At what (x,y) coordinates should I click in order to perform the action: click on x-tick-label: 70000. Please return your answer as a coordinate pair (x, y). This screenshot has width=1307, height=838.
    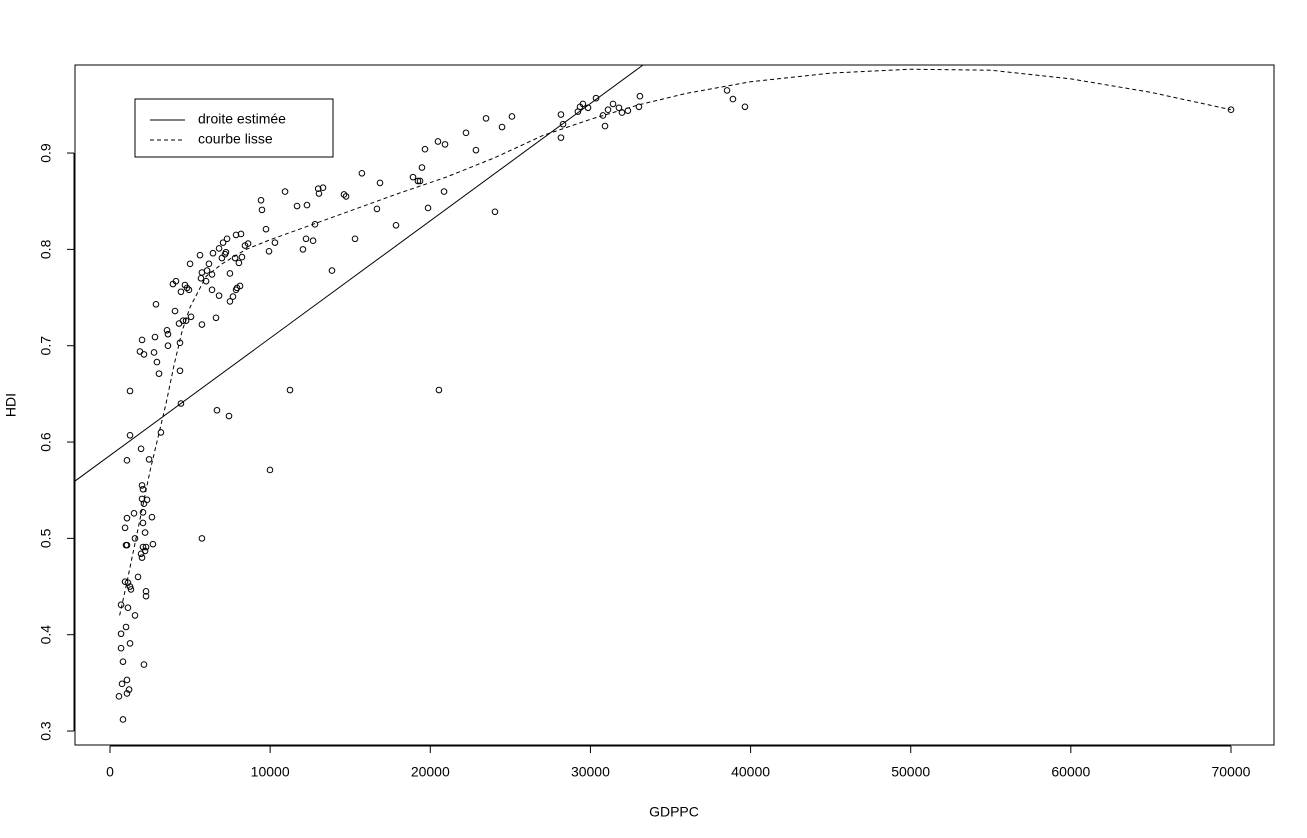
    Looking at the image, I should click on (1231, 772).